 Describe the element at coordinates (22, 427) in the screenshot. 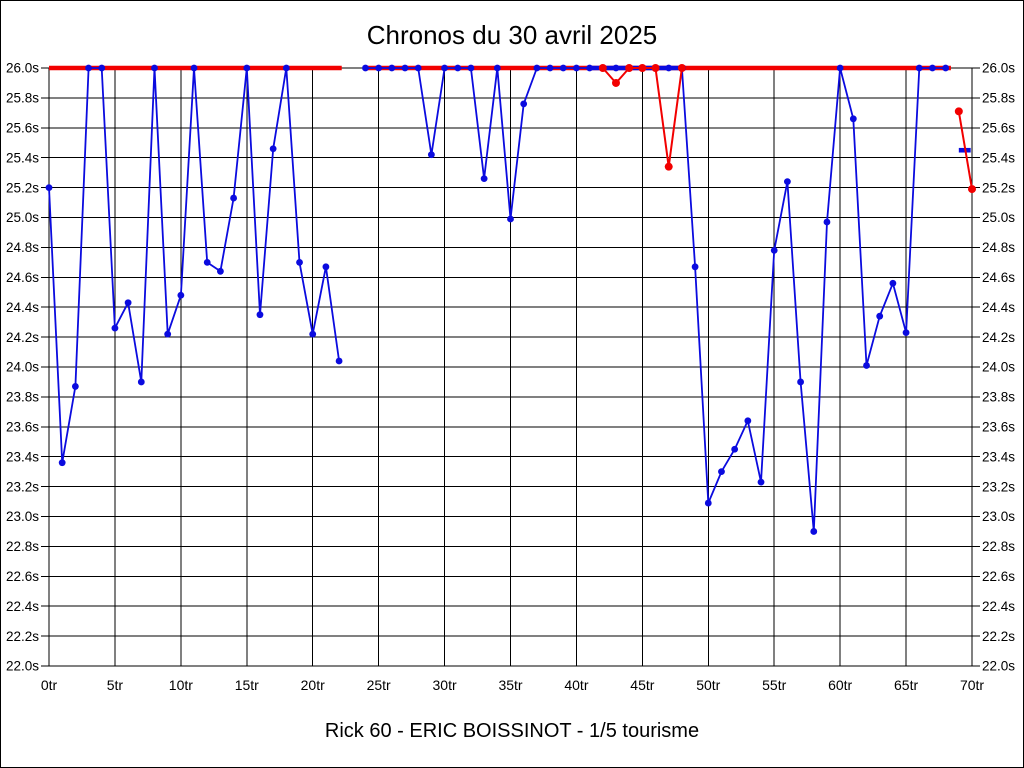

I see `y-axis-label-left: 23.6s` at that location.